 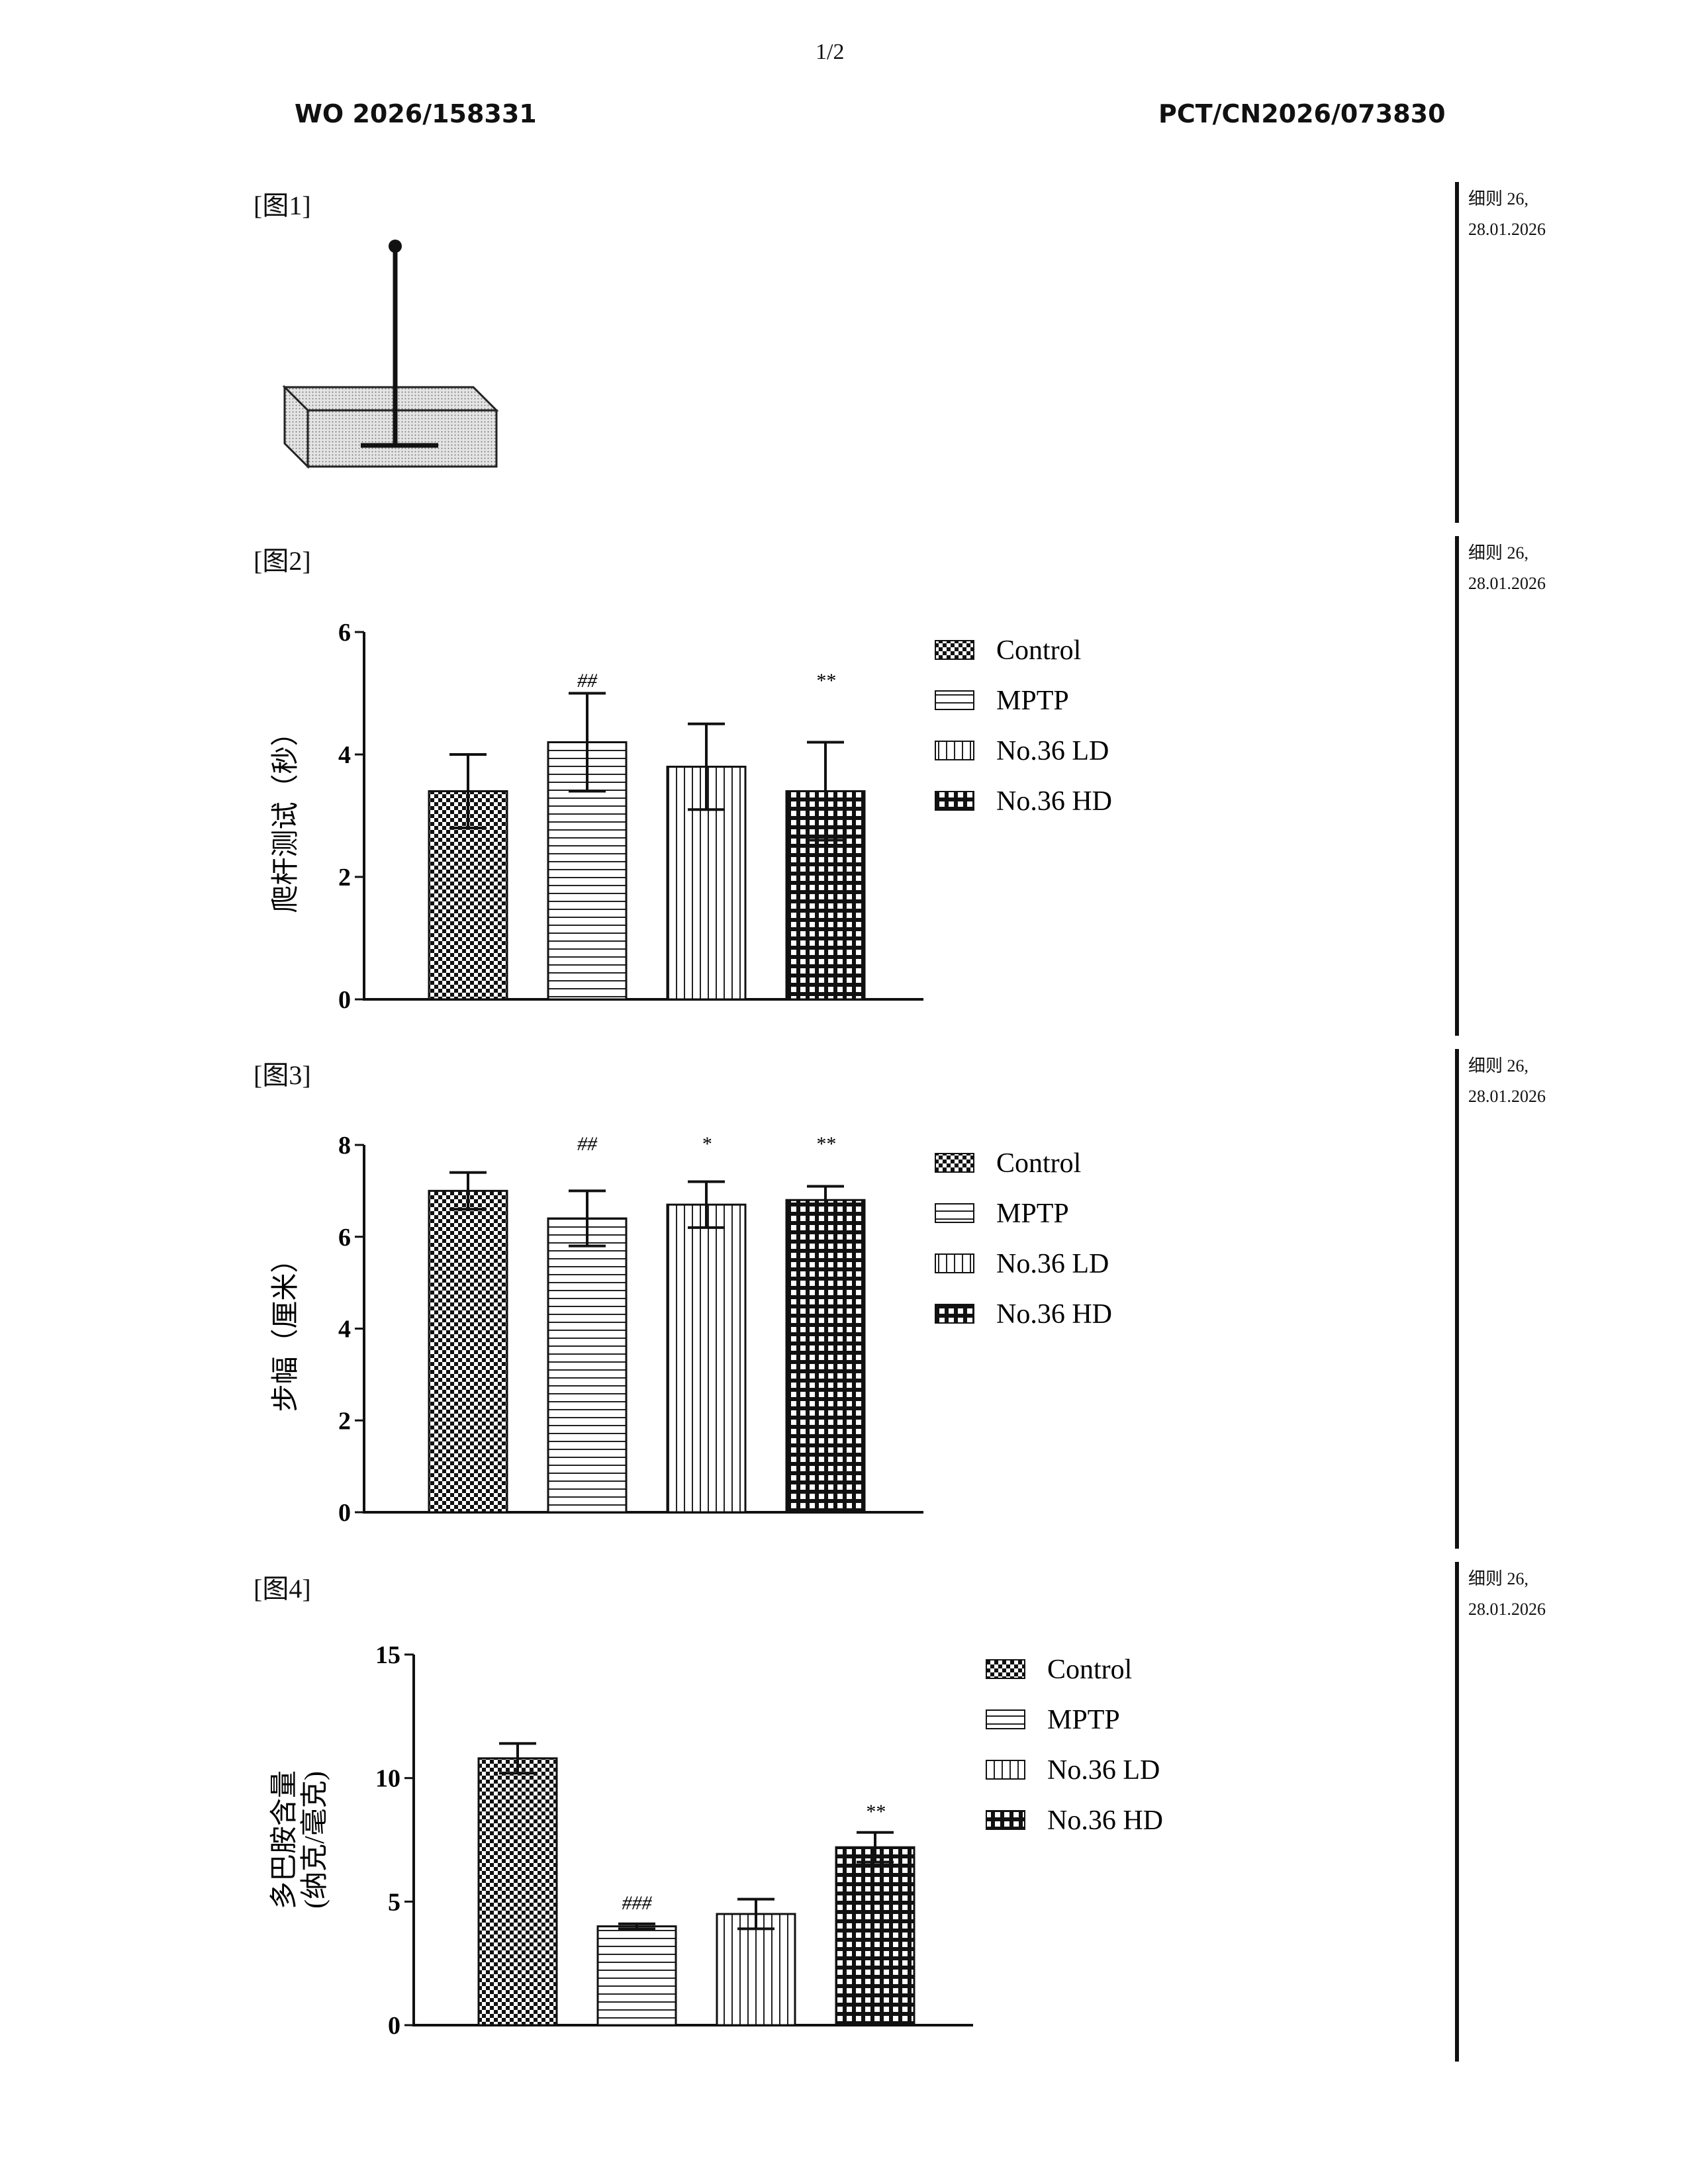 What do you see at coordinates (344, 1146) in the screenshot?
I see `y-tick-label: 8` at bounding box center [344, 1146].